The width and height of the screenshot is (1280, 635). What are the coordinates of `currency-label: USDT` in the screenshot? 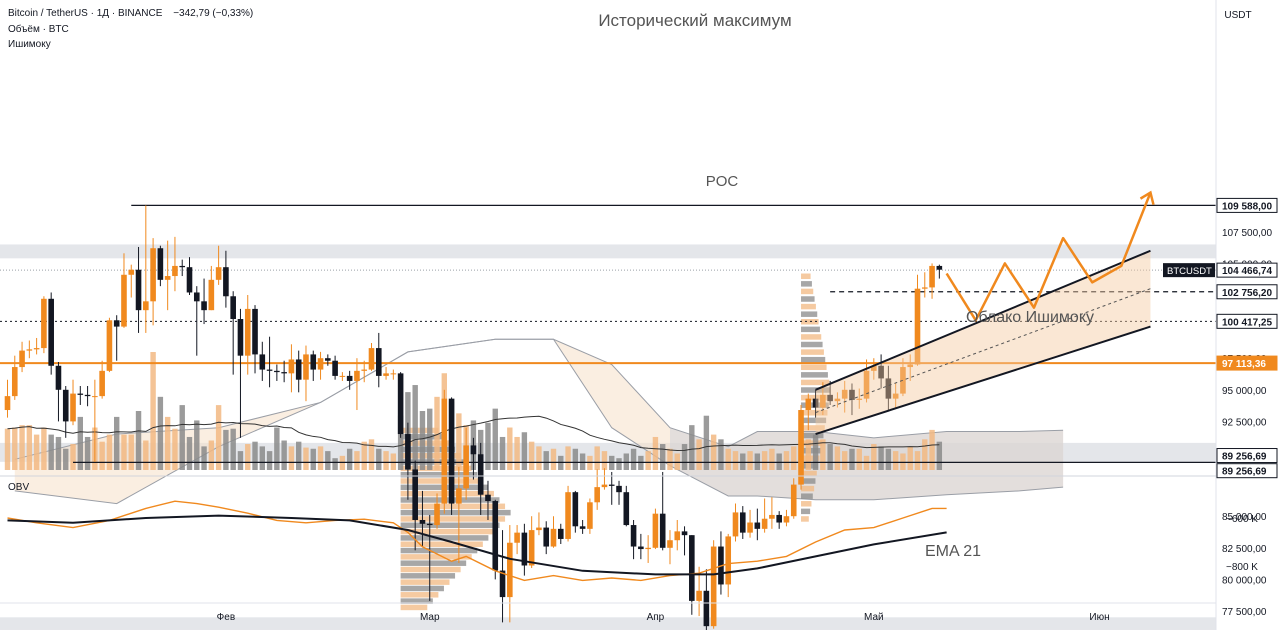 It's located at (1237, 15).